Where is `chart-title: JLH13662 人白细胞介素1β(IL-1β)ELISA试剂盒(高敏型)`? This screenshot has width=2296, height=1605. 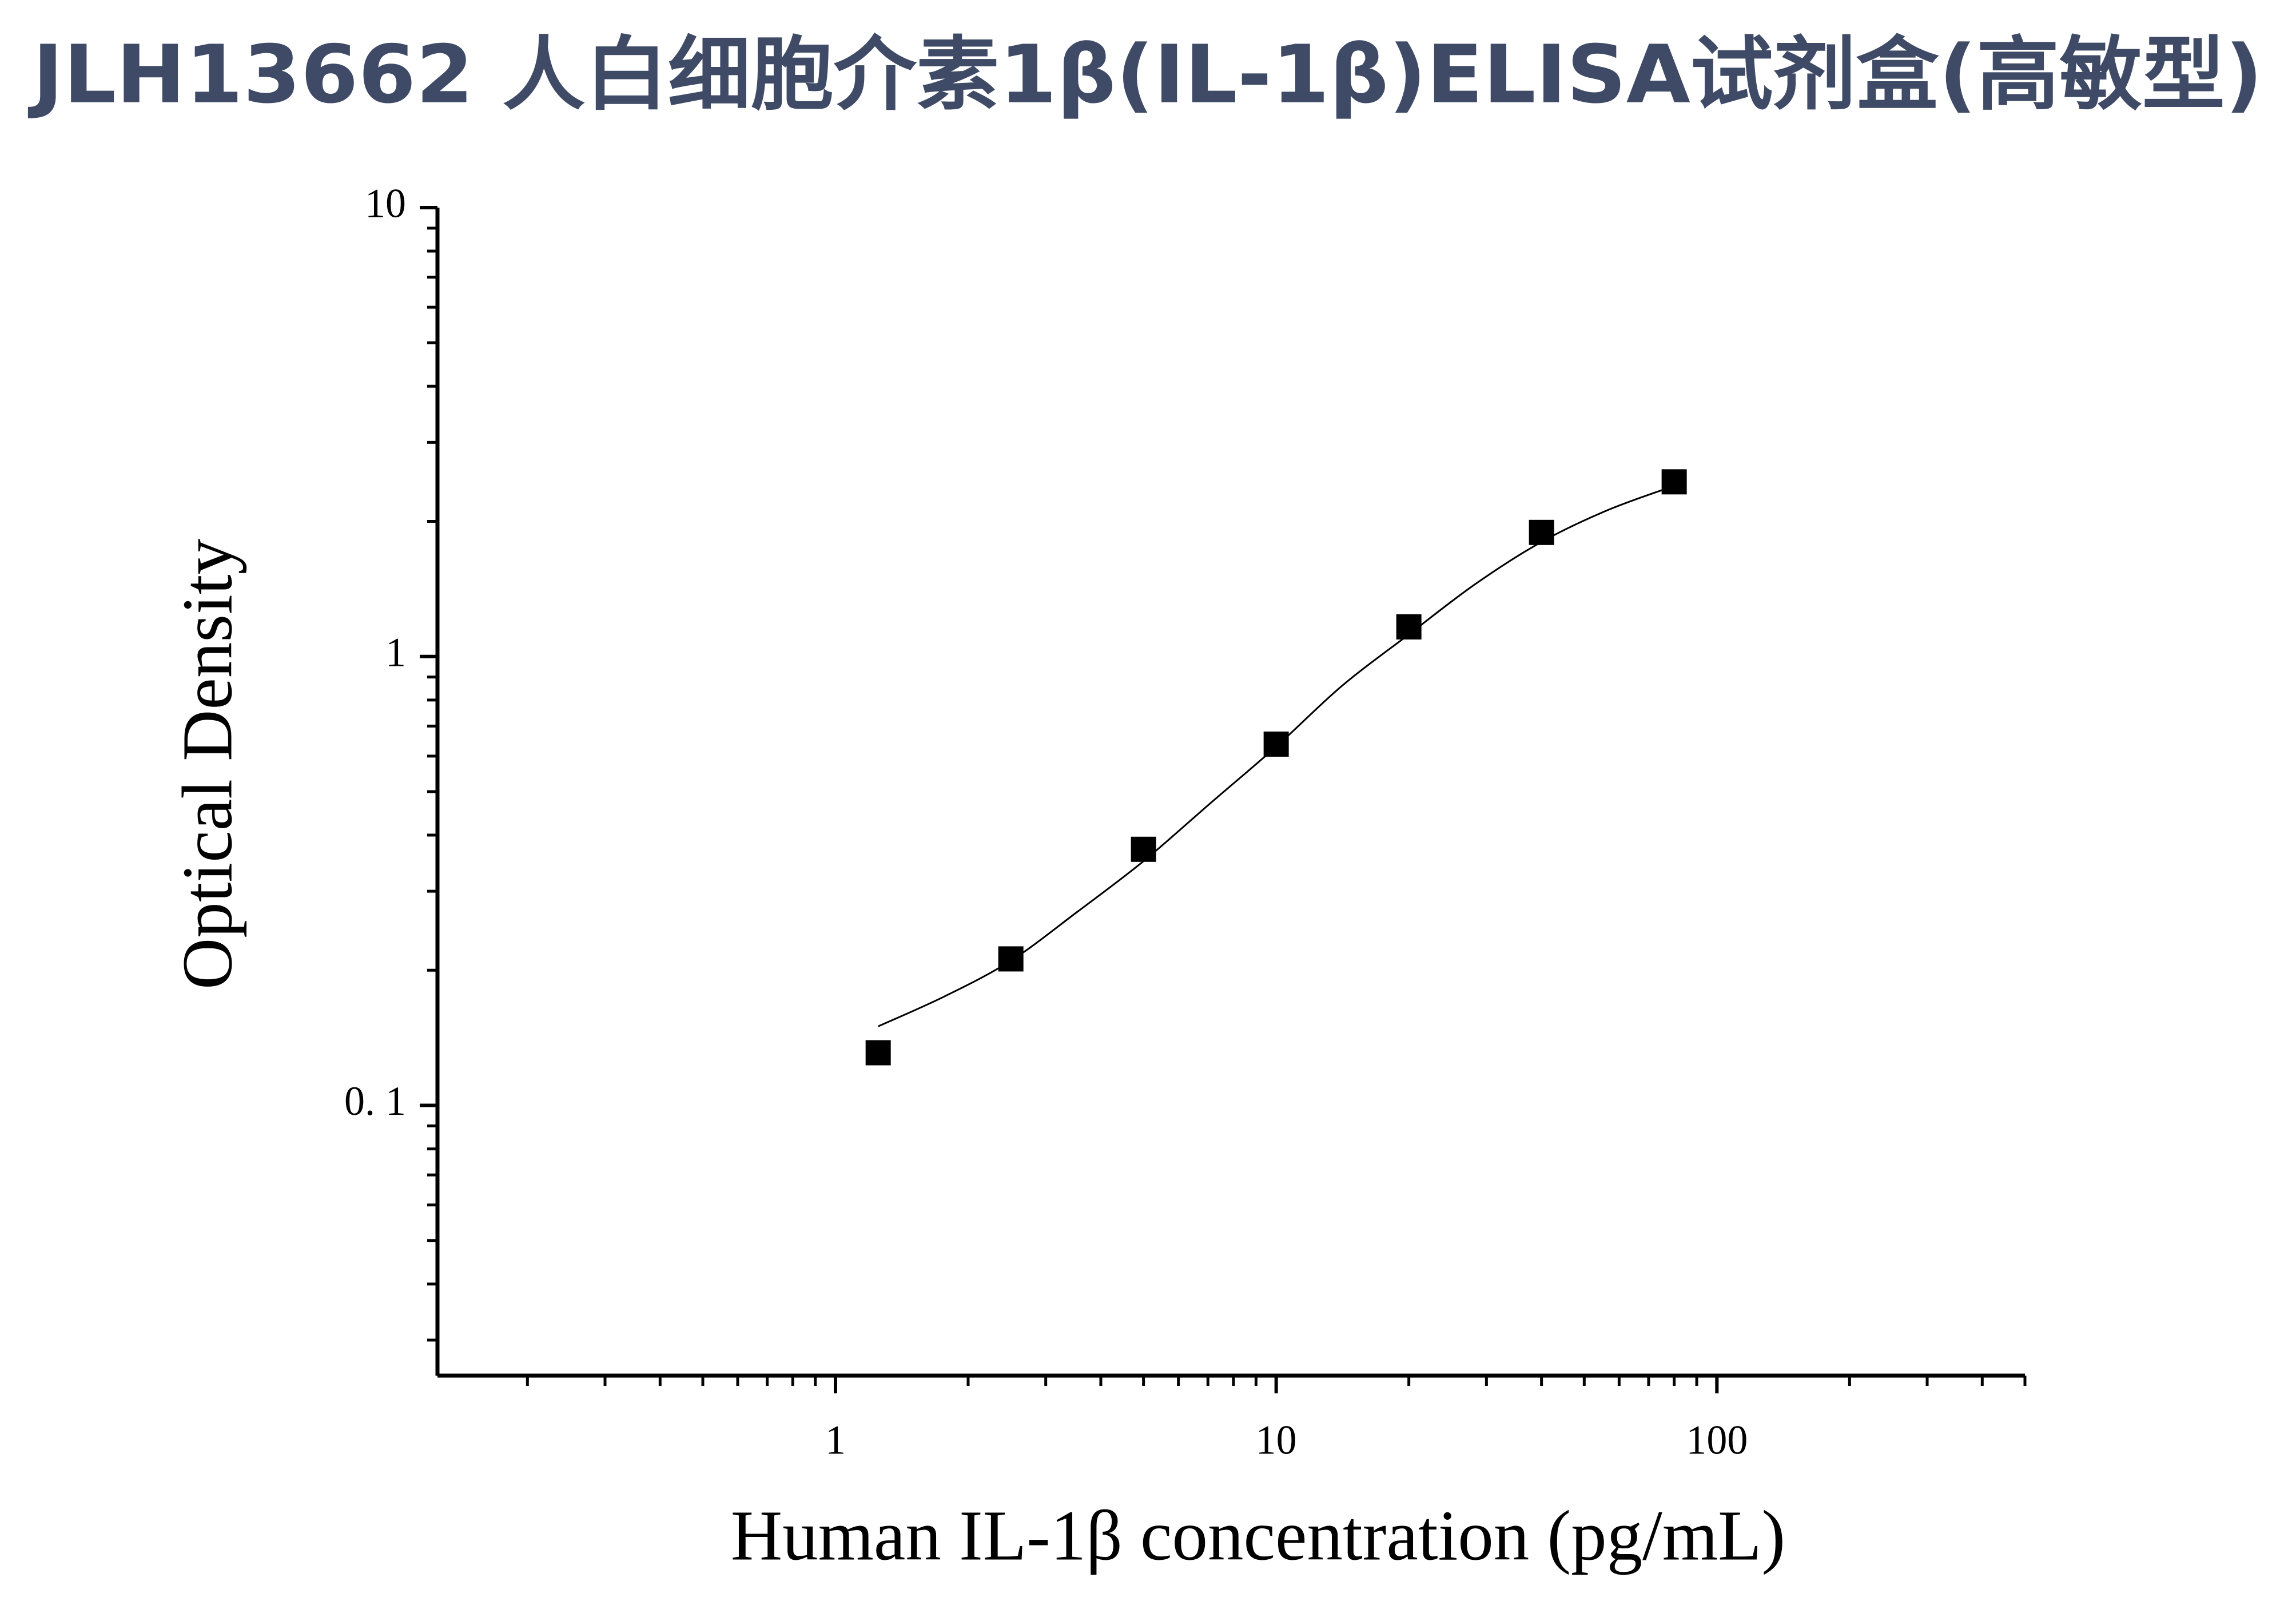
chart-title: JLH13662 人白细胞介素1β(IL-1β)ELISA试剂盒(高敏型) is located at coordinates (1145, 75).